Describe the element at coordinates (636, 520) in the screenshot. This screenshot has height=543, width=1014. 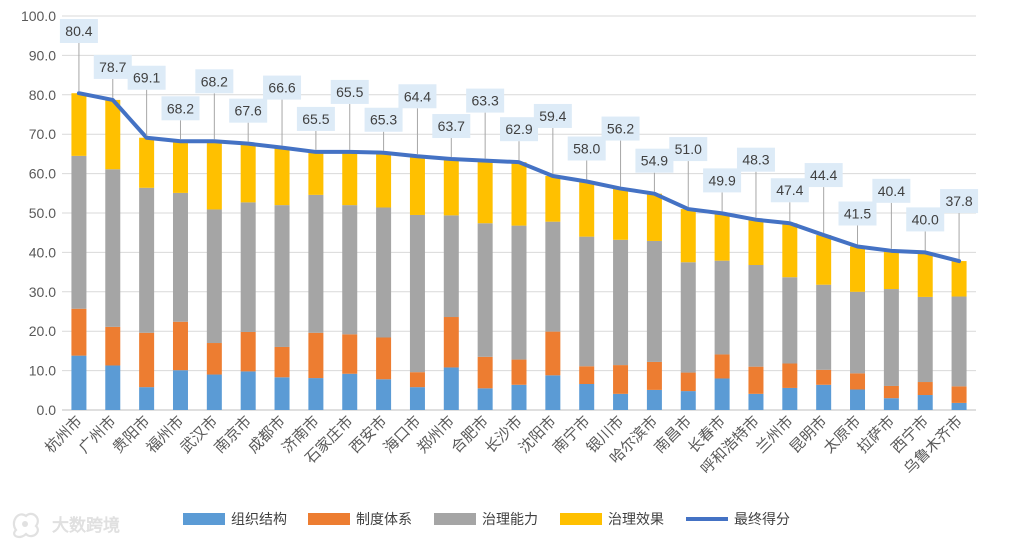
I see `legend-label: 治理效果` at that location.